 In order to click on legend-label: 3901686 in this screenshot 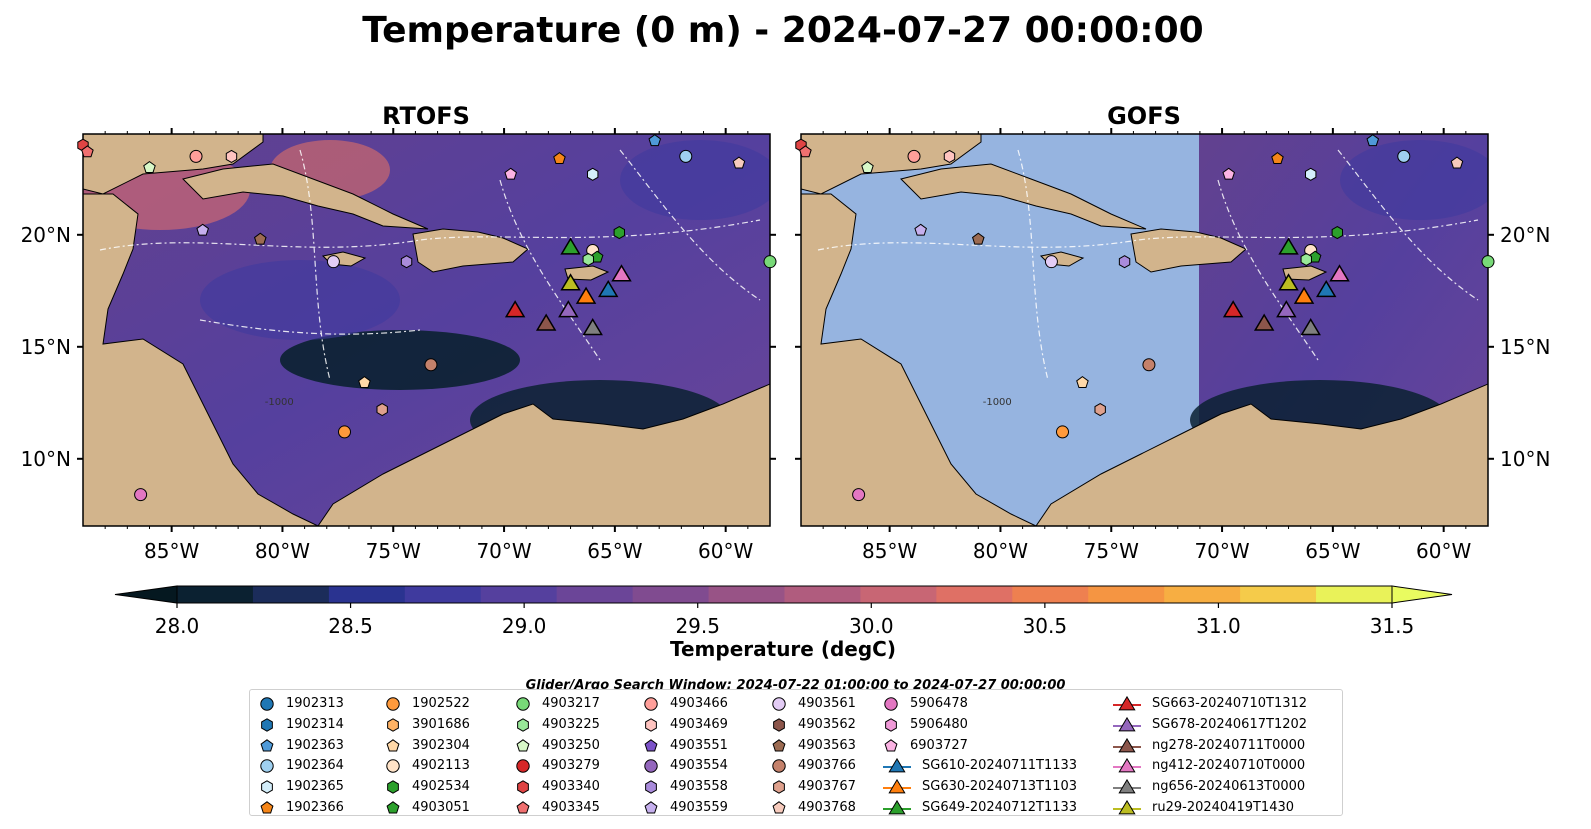, I will do `click(441, 725)`.